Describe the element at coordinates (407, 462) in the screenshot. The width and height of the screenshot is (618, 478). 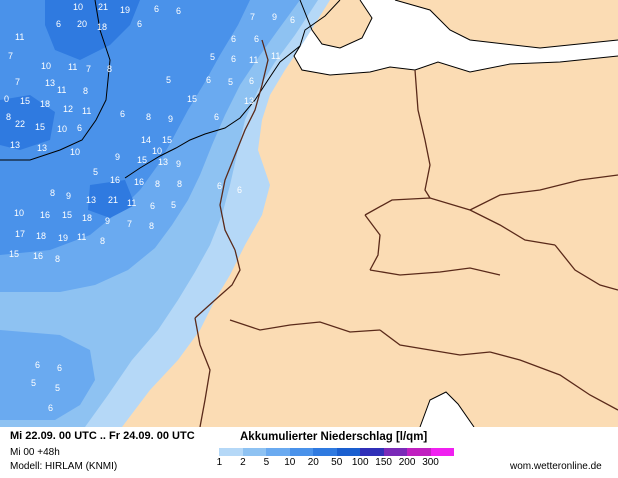
I see `legend-tick-label: 200` at that location.